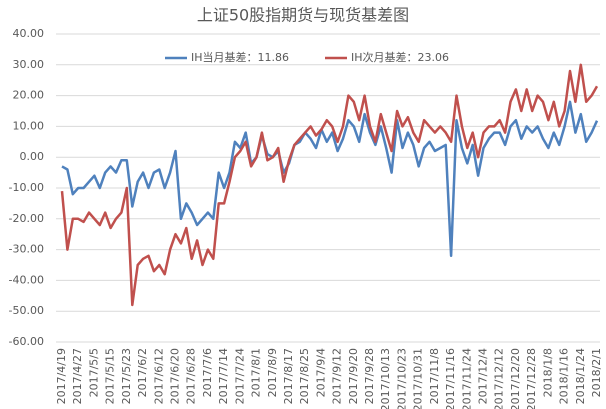 This screenshot has height=409, width=606. What do you see at coordinates (26, 341) in the screenshot?
I see `y-tick-label: -60.00` at bounding box center [26, 341].